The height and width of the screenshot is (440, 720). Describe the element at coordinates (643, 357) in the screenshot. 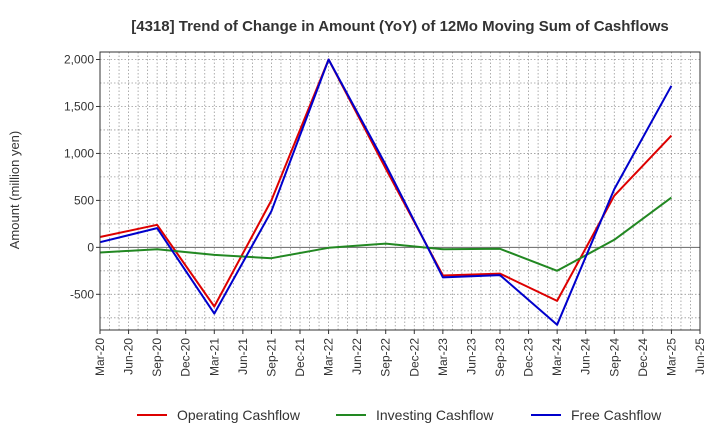

I see `x-tick-label: Dec-24` at that location.